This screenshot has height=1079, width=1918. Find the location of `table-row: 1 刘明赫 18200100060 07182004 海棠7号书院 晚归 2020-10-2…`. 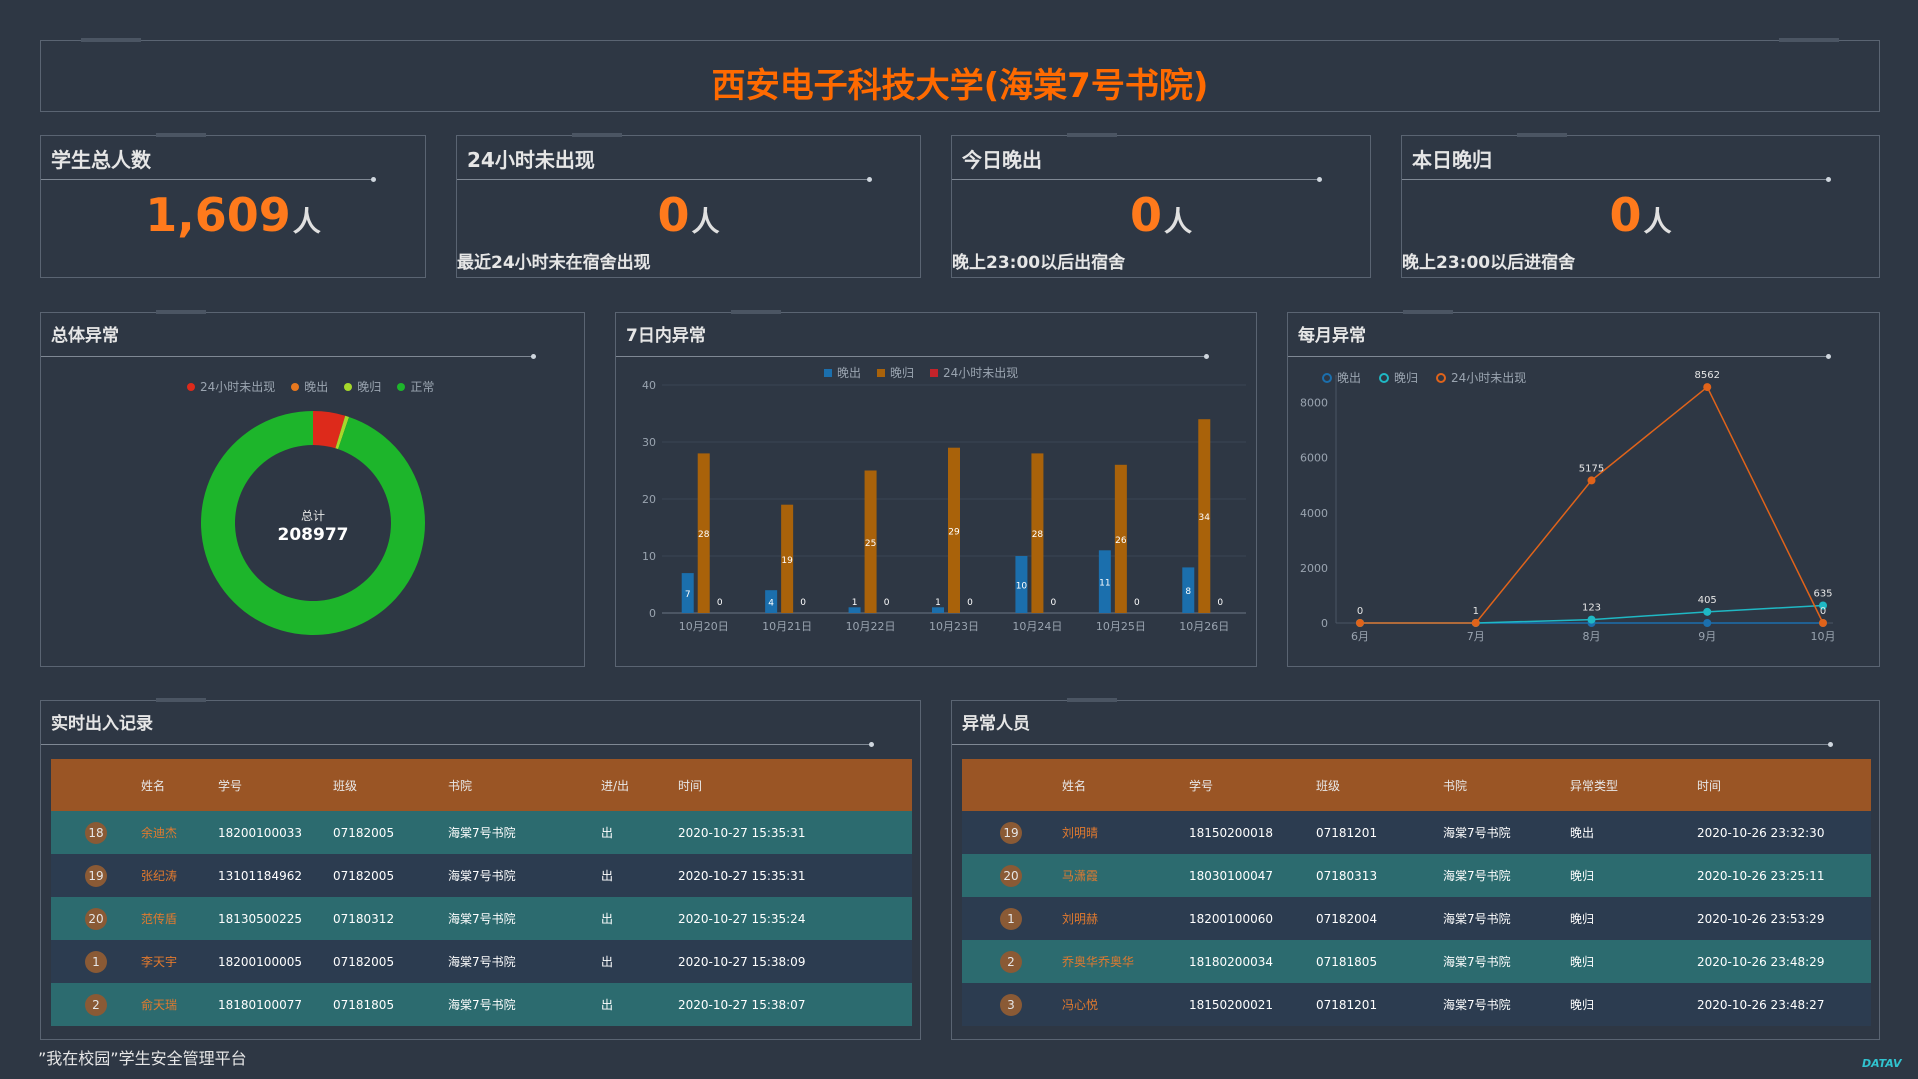

table-row: 1 刘明赫 18200100060 07182004 海棠7号书院 晚归 2020-10-2… is located at coordinates (1416, 918).